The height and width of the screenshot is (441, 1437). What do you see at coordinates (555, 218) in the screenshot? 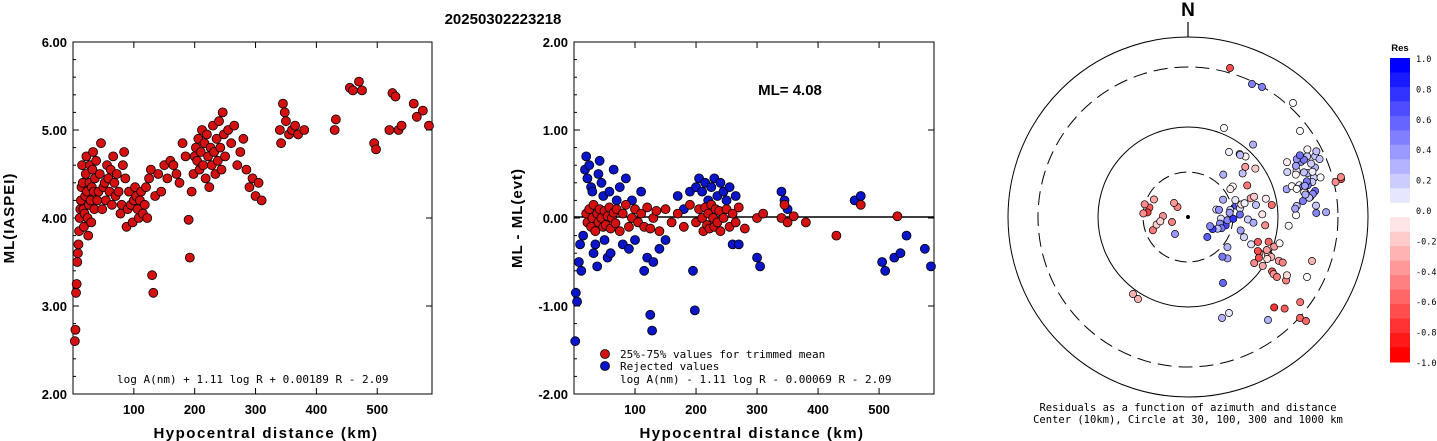
I see `middle-y-tick-label: 0.00` at bounding box center [555, 218].